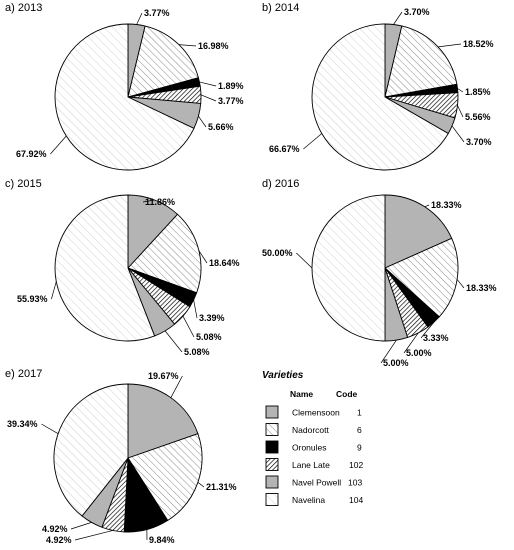 The height and width of the screenshot is (550, 514). What do you see at coordinates (197, 352) in the screenshot?
I see `value-label-navel-powell: 5.08%` at bounding box center [197, 352].